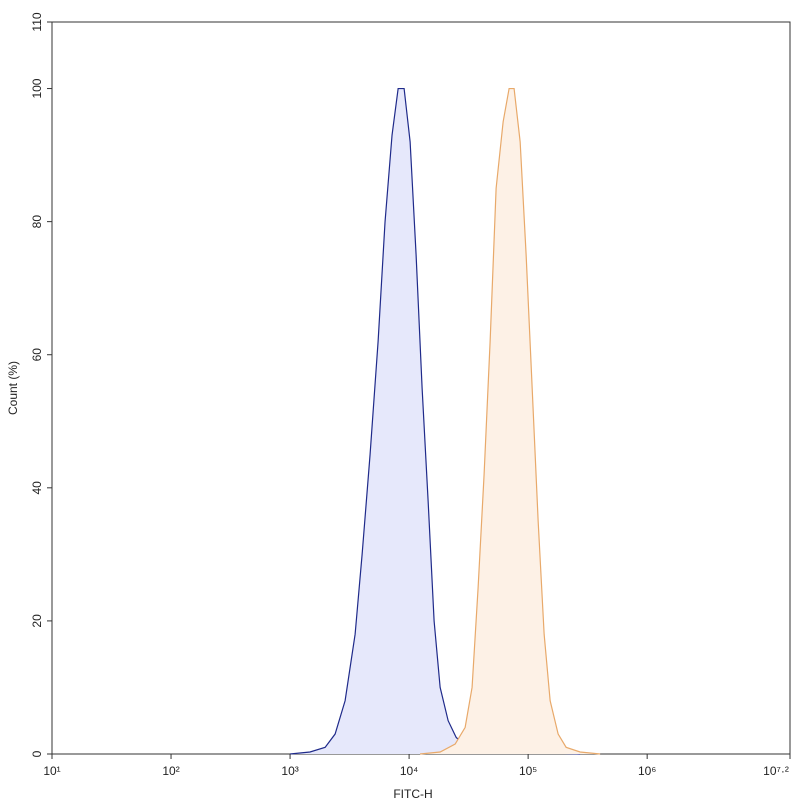 The width and height of the screenshot is (804, 807). What do you see at coordinates (412, 794) in the screenshot?
I see `x-axis-label: FITC-H` at bounding box center [412, 794].